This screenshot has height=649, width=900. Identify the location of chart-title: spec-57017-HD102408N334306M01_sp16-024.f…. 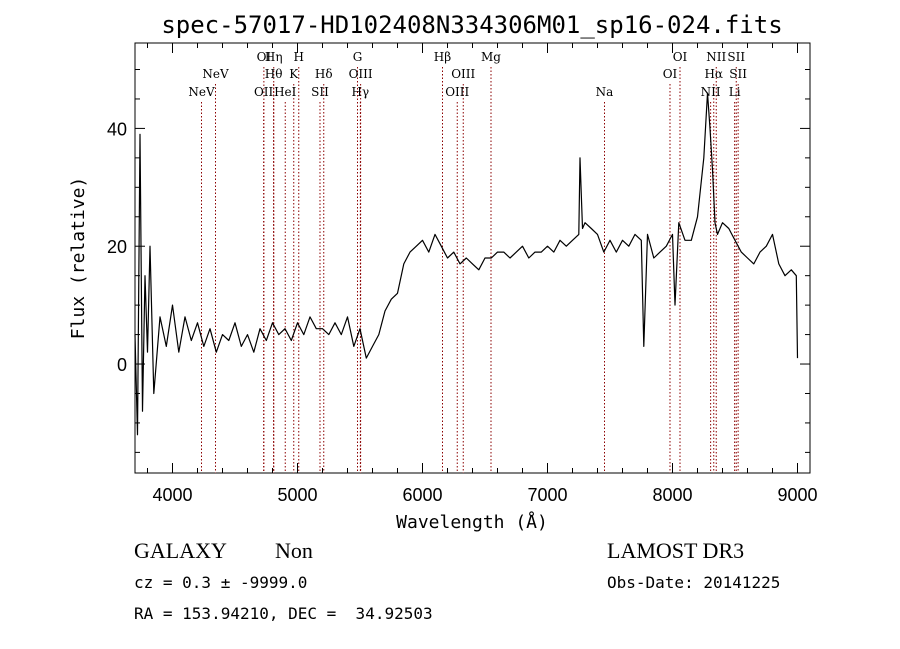
(471, 25).